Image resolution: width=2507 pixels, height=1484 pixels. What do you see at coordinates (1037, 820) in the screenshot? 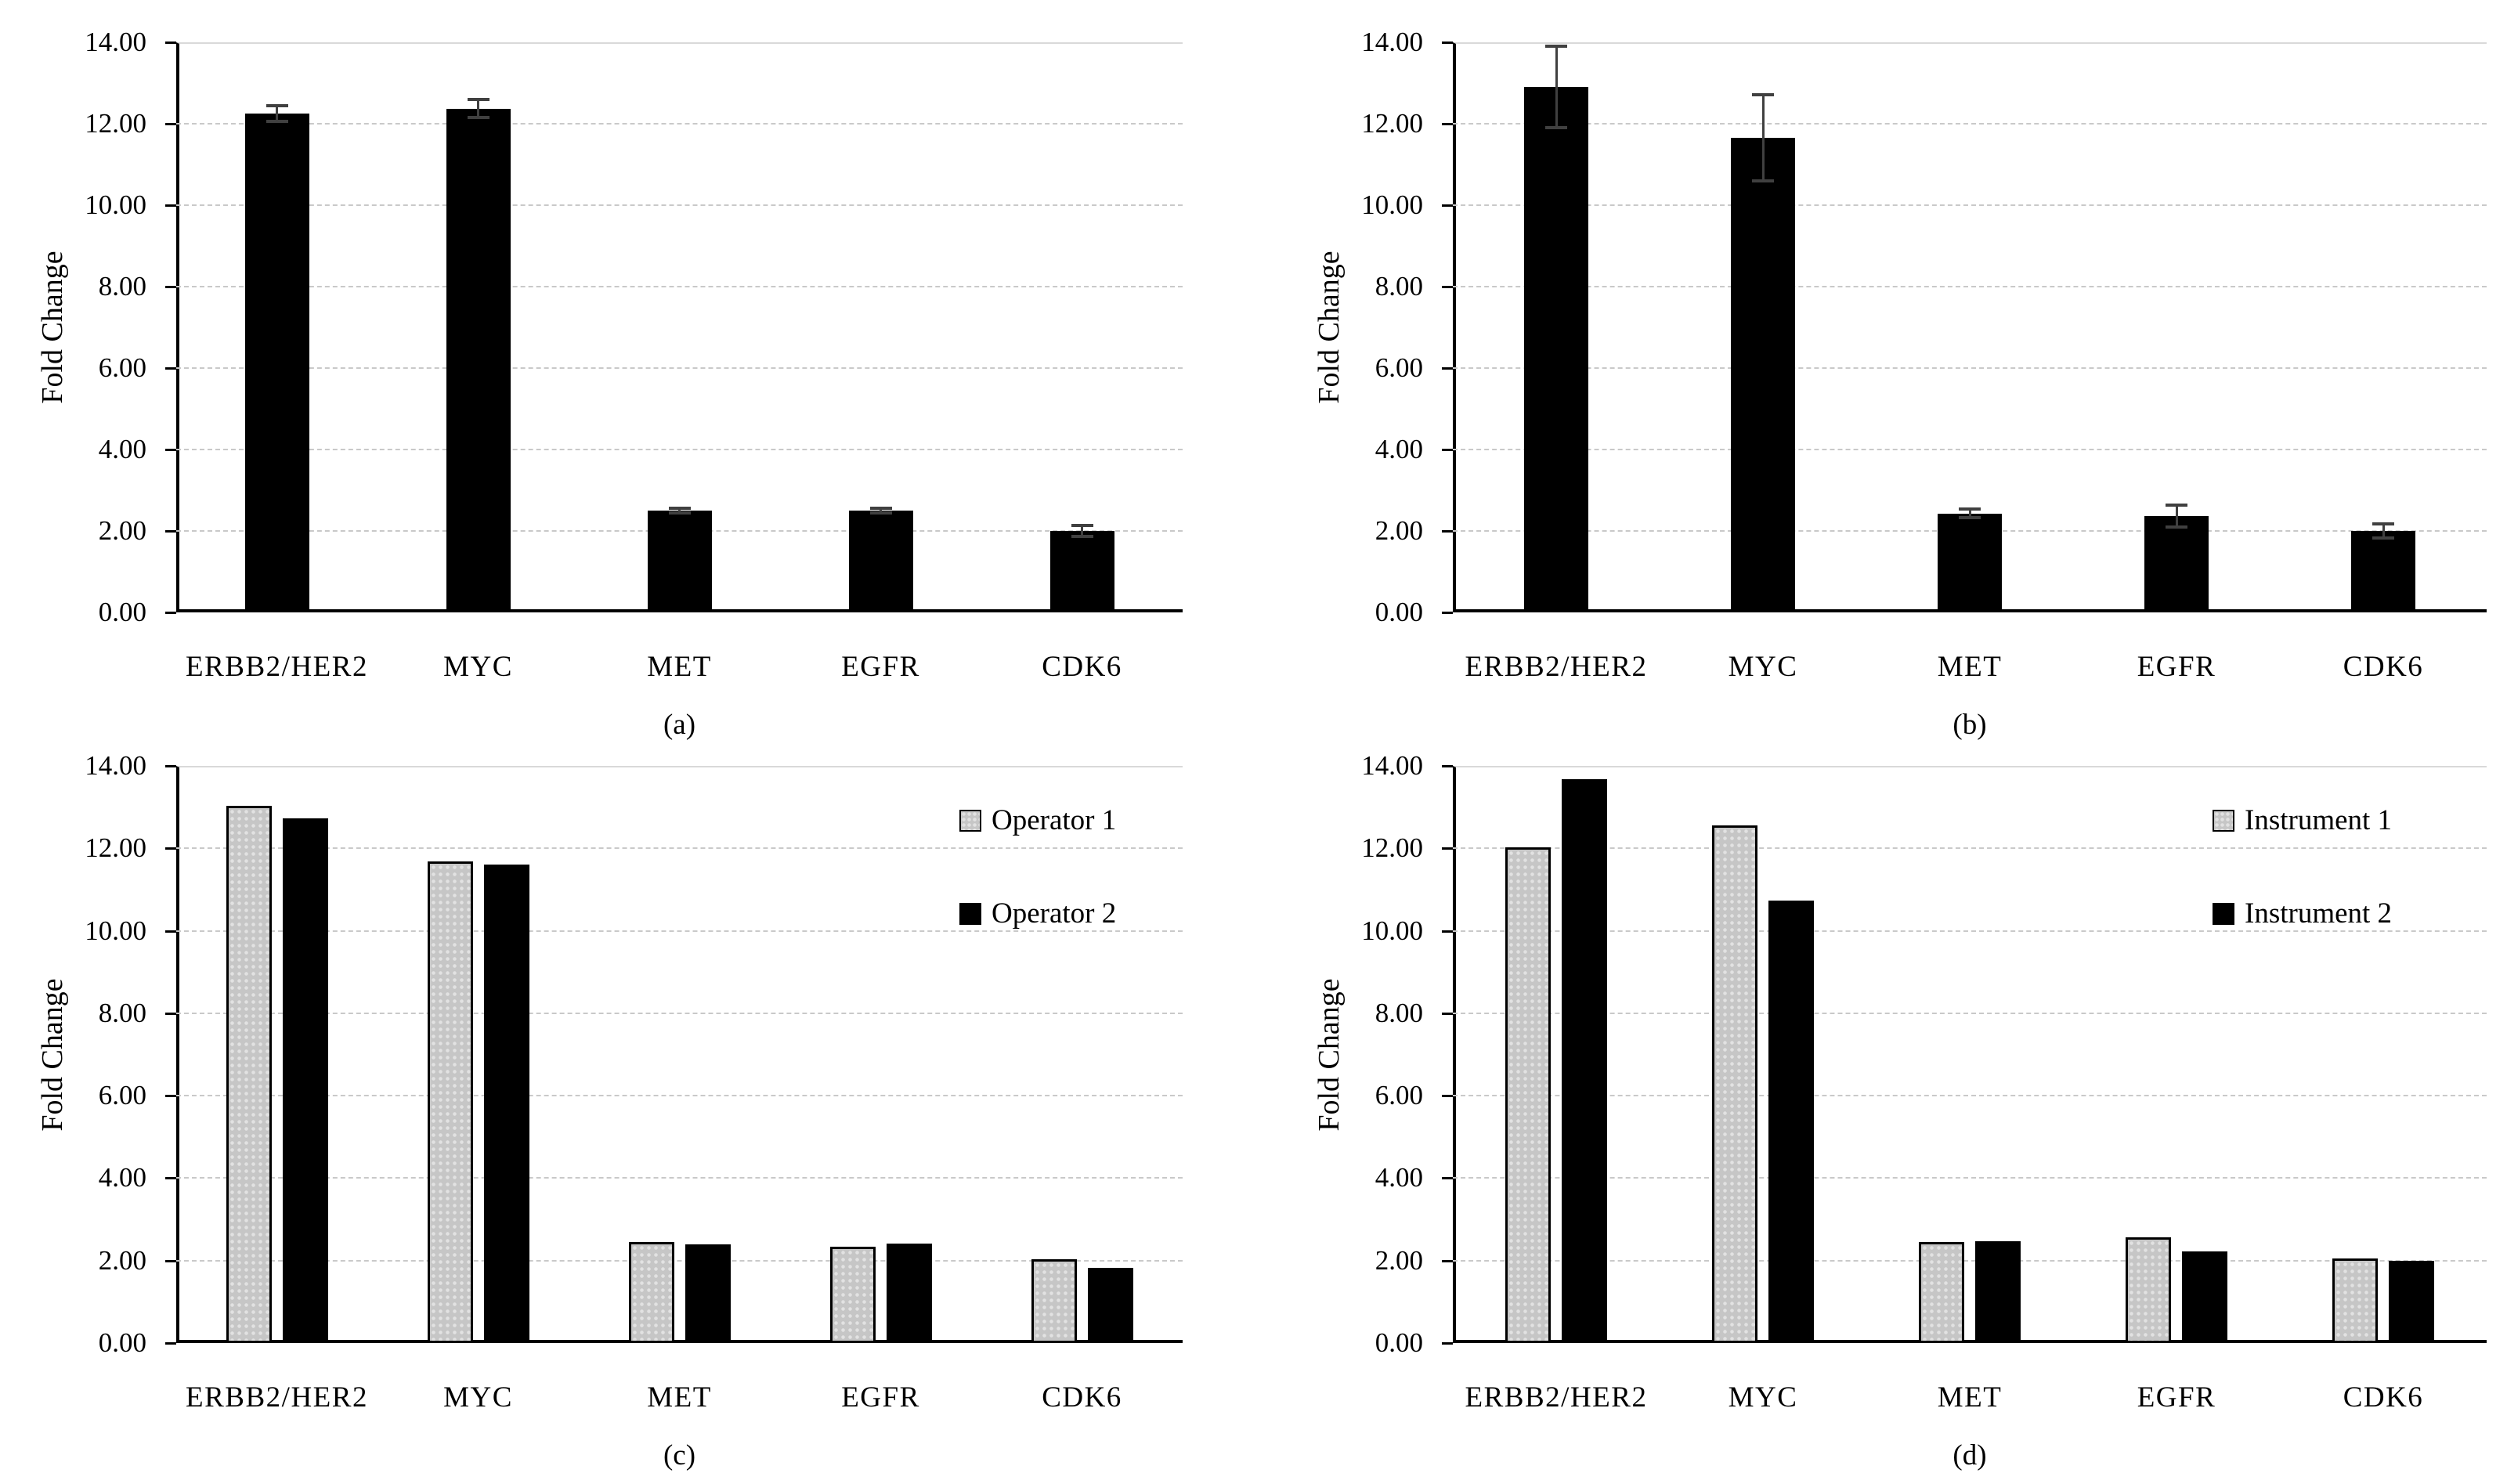
I see `legend-entry: Operator 1` at bounding box center [1037, 820].